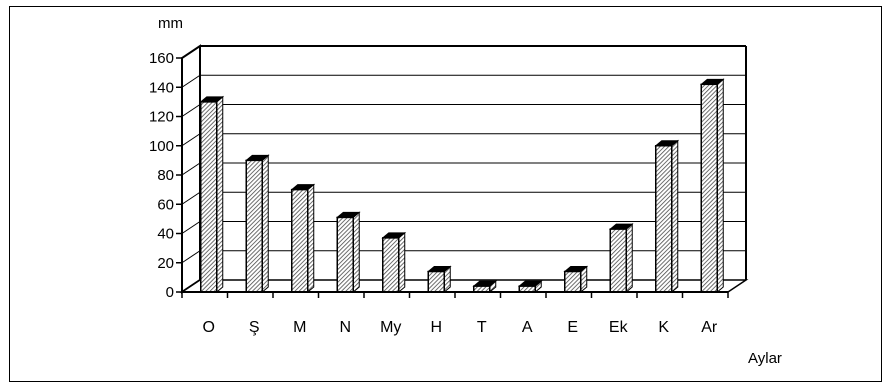 The height and width of the screenshot is (388, 891). Describe the element at coordinates (619, 327) in the screenshot. I see `x-tick-label: Ek` at that location.